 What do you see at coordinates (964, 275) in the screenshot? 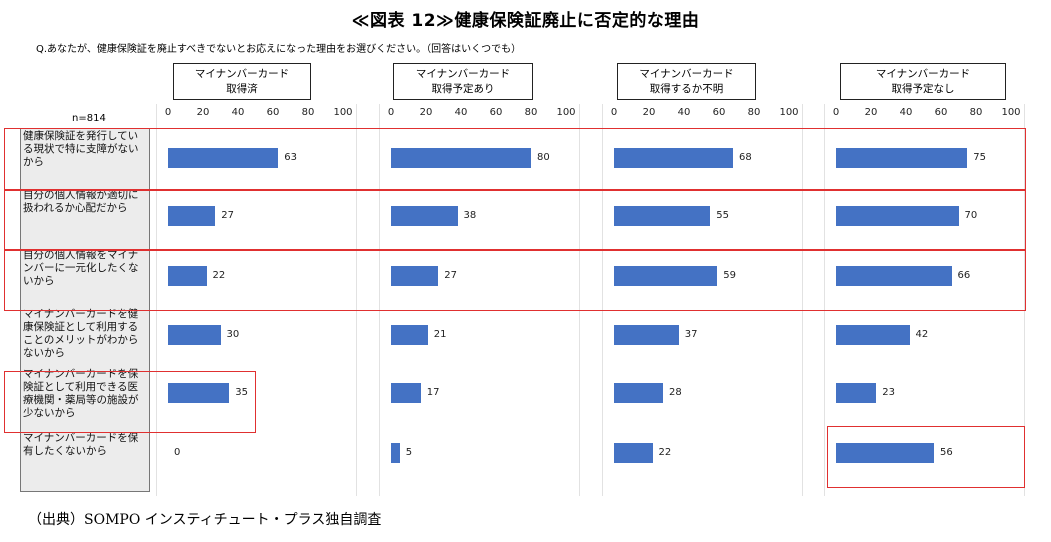
I see `data-label: 66` at bounding box center [964, 275].